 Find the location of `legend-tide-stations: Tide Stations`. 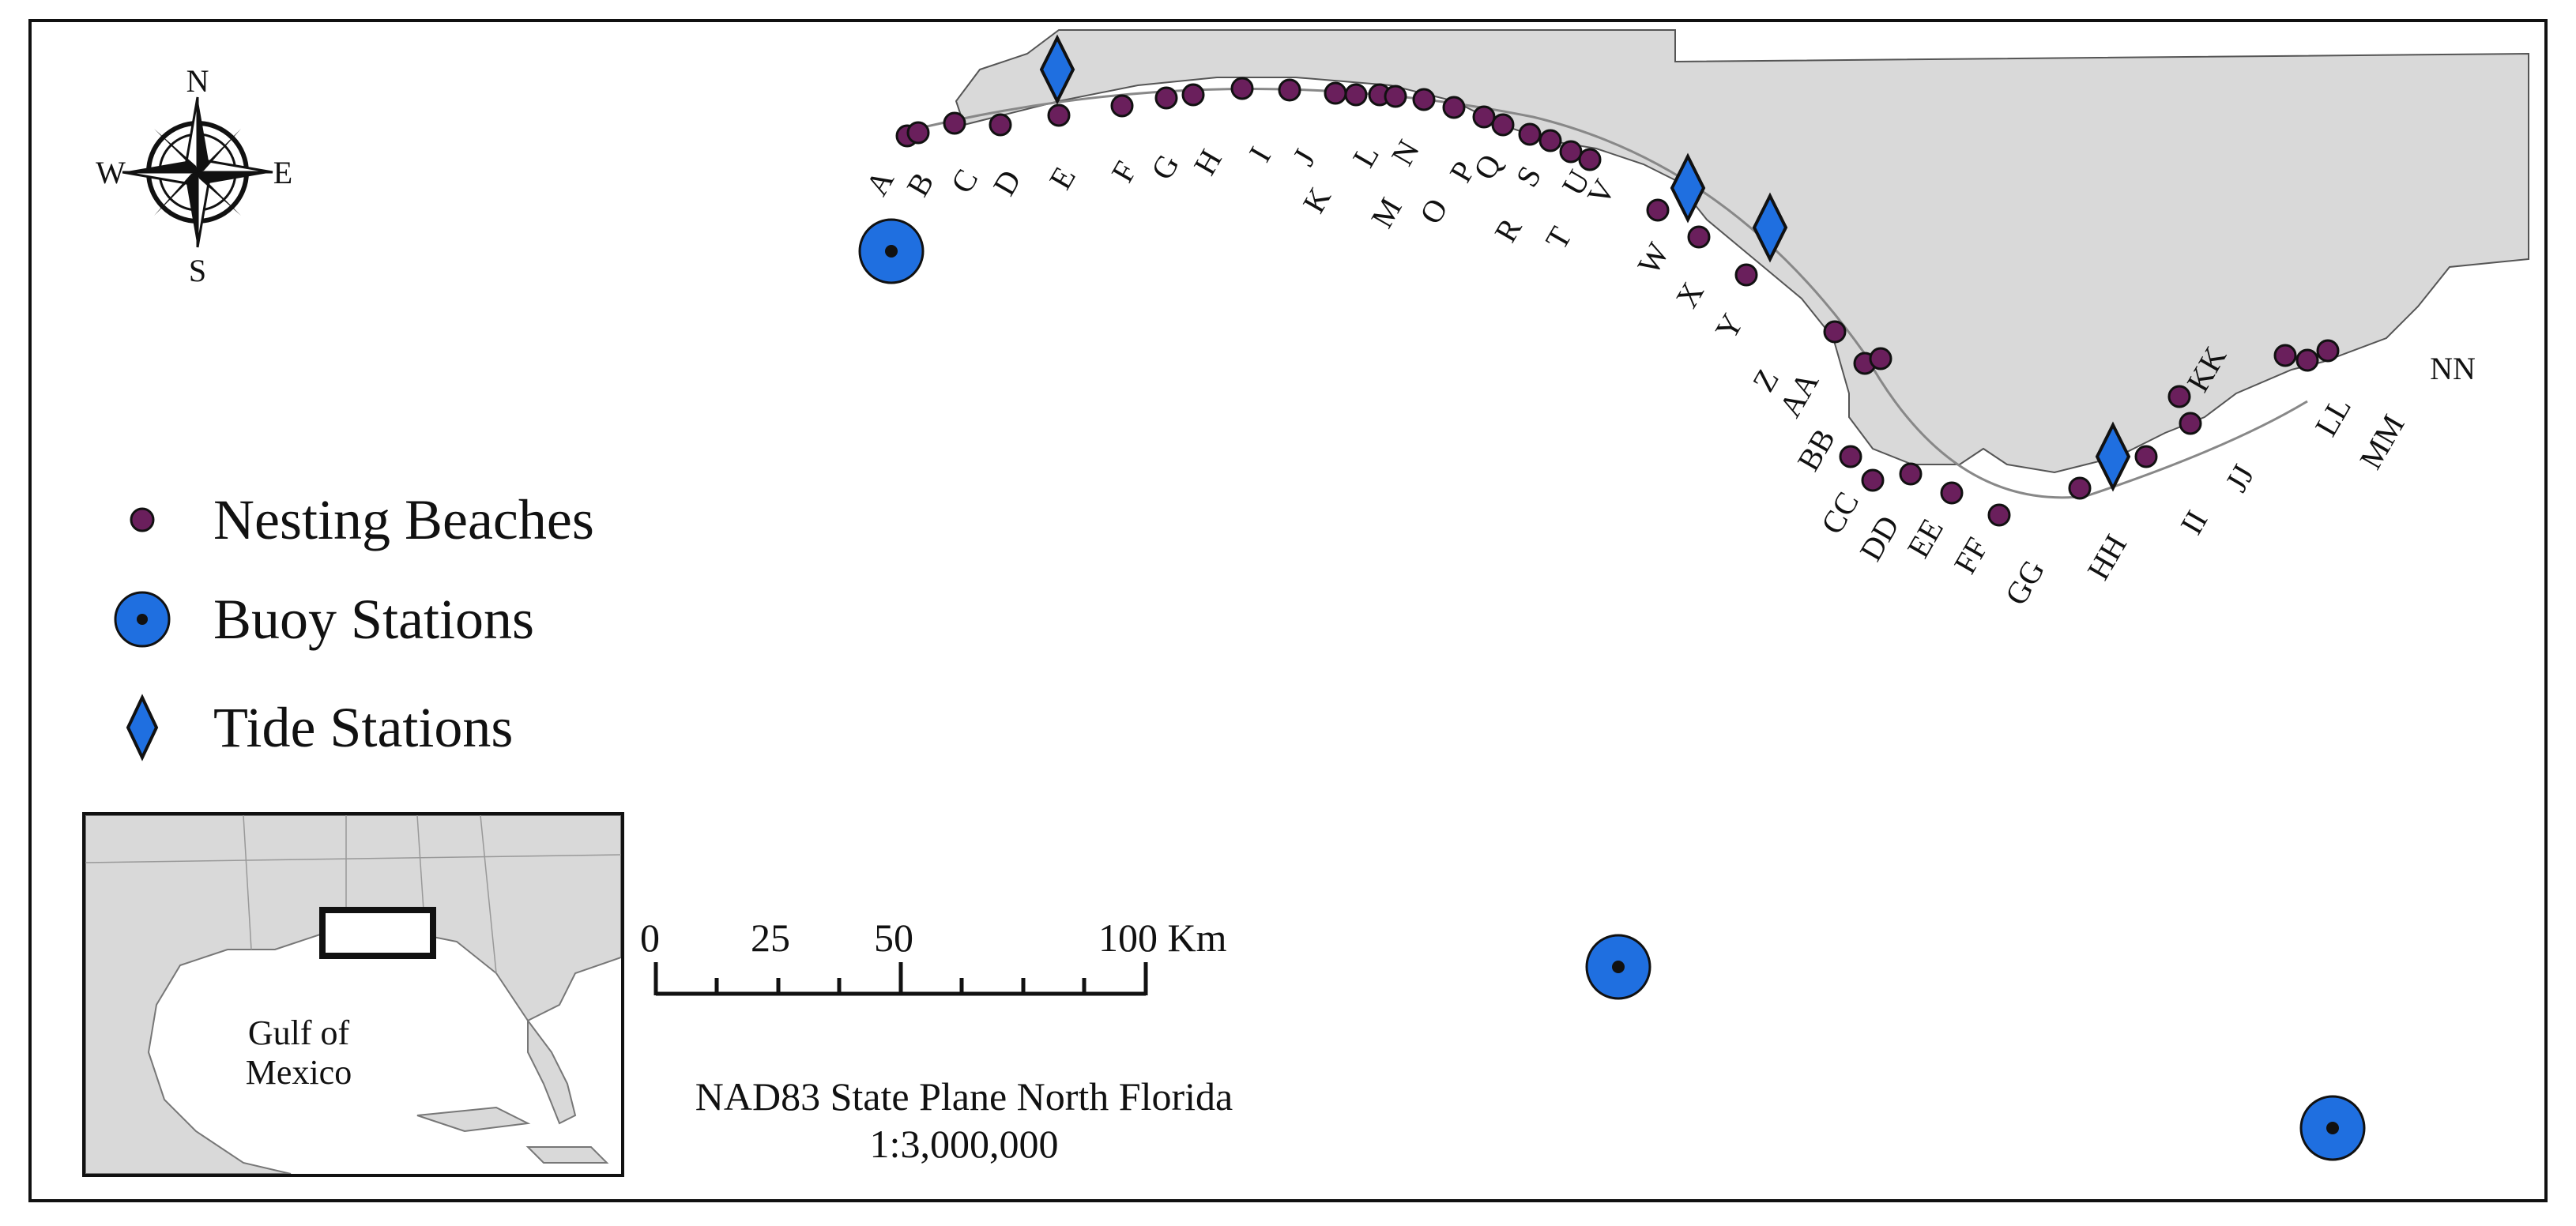

legend-tide-stations: Tide Stations is located at coordinates (327, 727).